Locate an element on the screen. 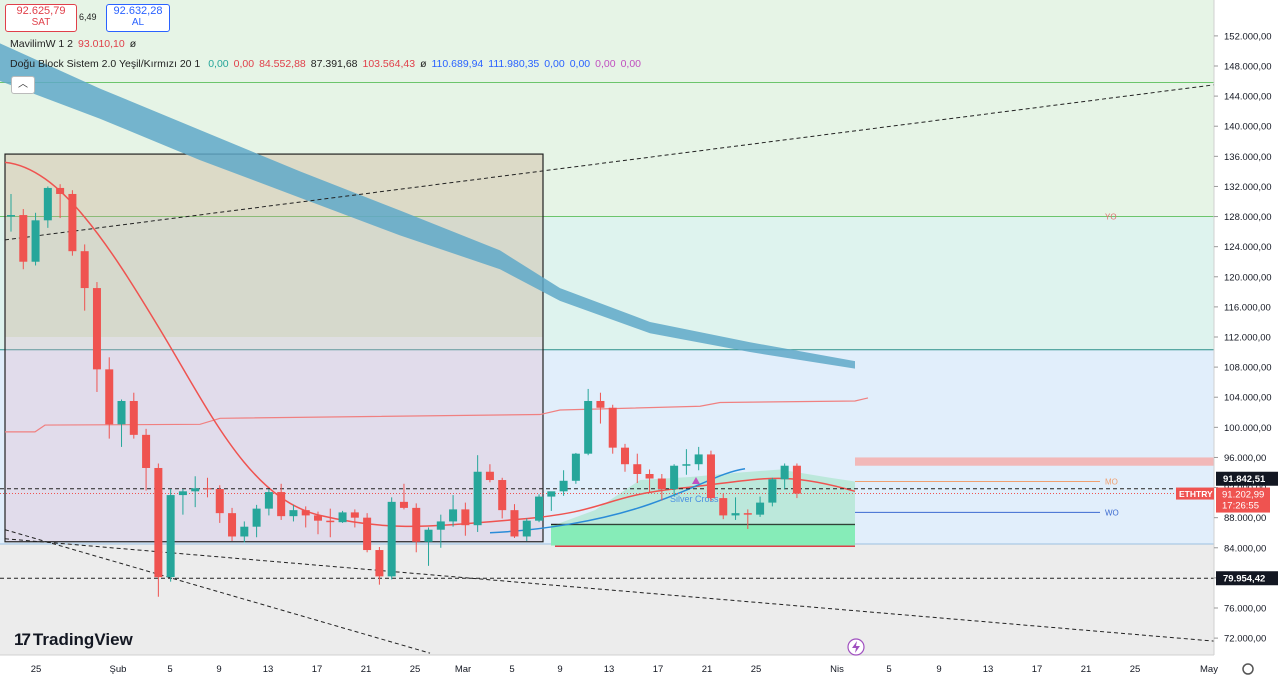  symbol-tag is located at coordinates (1195, 493).